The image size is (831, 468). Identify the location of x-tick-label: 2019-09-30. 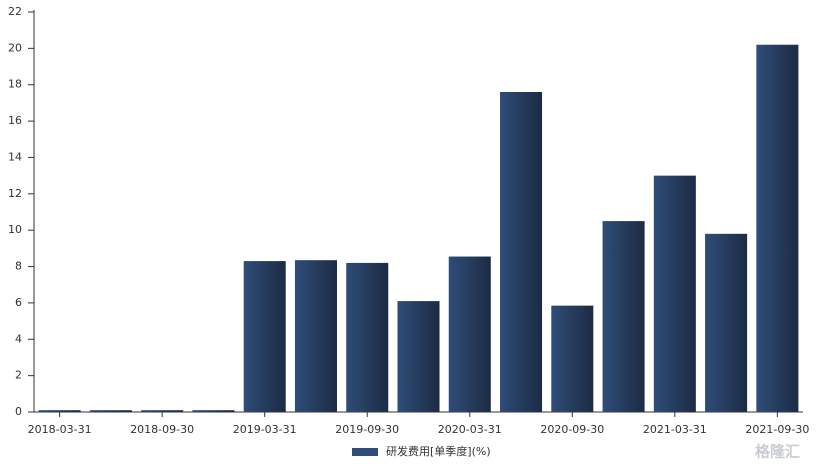
(367, 429).